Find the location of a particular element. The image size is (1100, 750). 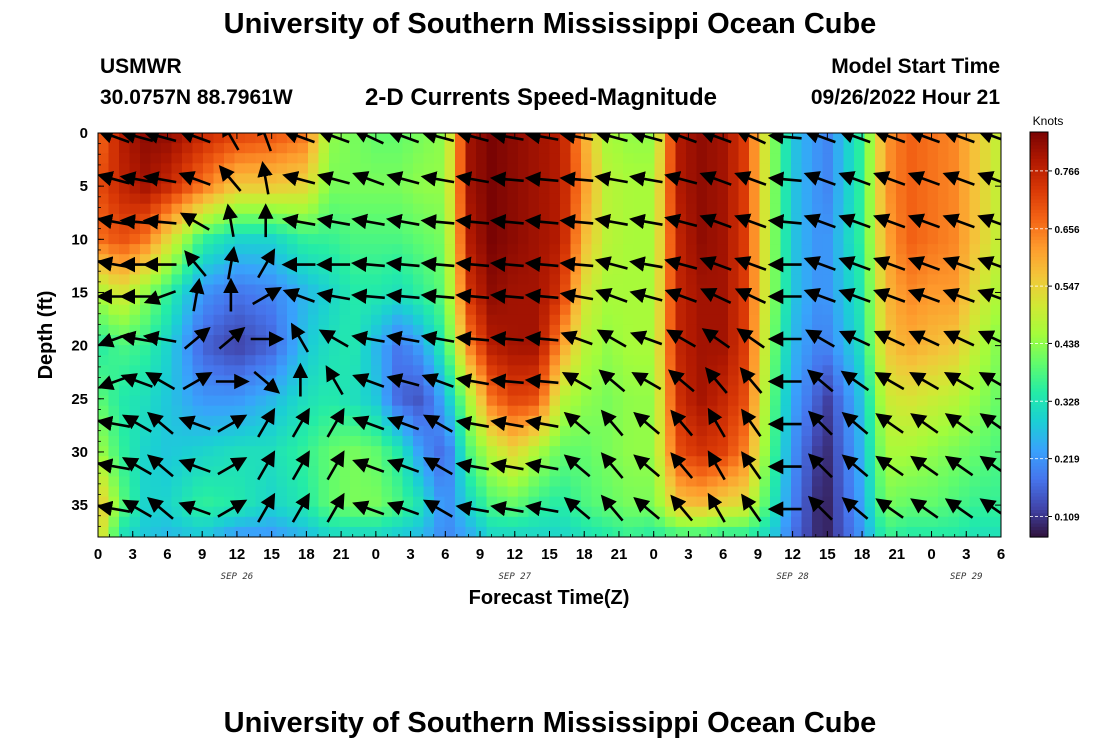

x-axis-title: Forecast Time(Z) is located at coordinates (549, 598).